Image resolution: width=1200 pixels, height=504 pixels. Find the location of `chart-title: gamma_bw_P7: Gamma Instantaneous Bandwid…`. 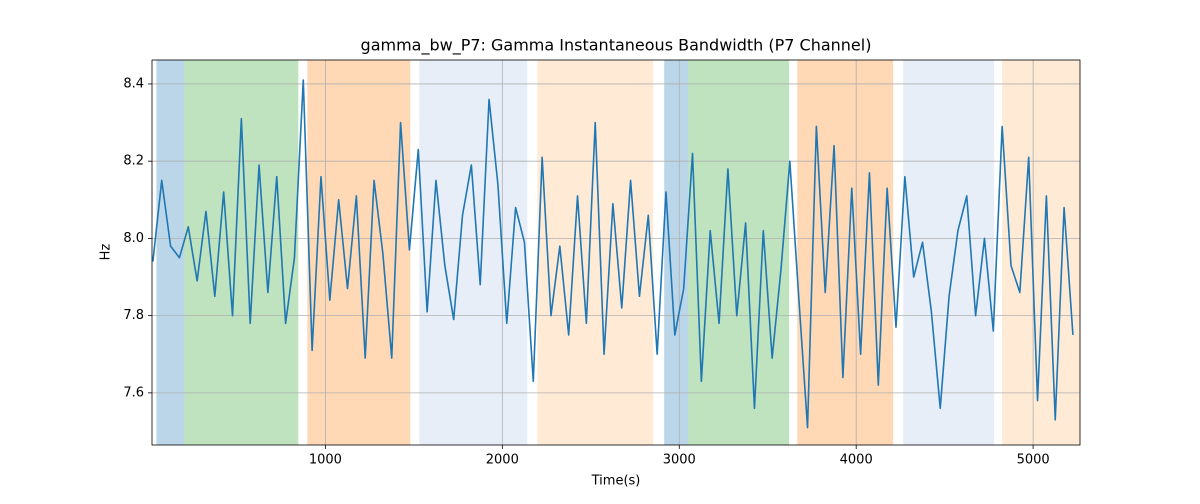

chart-title: gamma_bw_P7: Gamma Instantaneous Bandwid… is located at coordinates (616, 46).